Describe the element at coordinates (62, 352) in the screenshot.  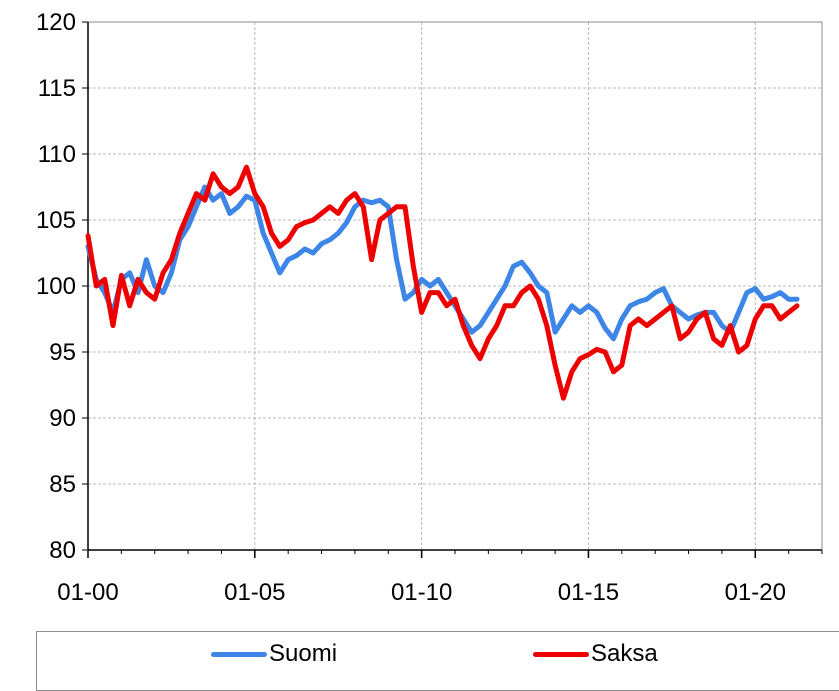
I see `y-tick-label: 95` at that location.